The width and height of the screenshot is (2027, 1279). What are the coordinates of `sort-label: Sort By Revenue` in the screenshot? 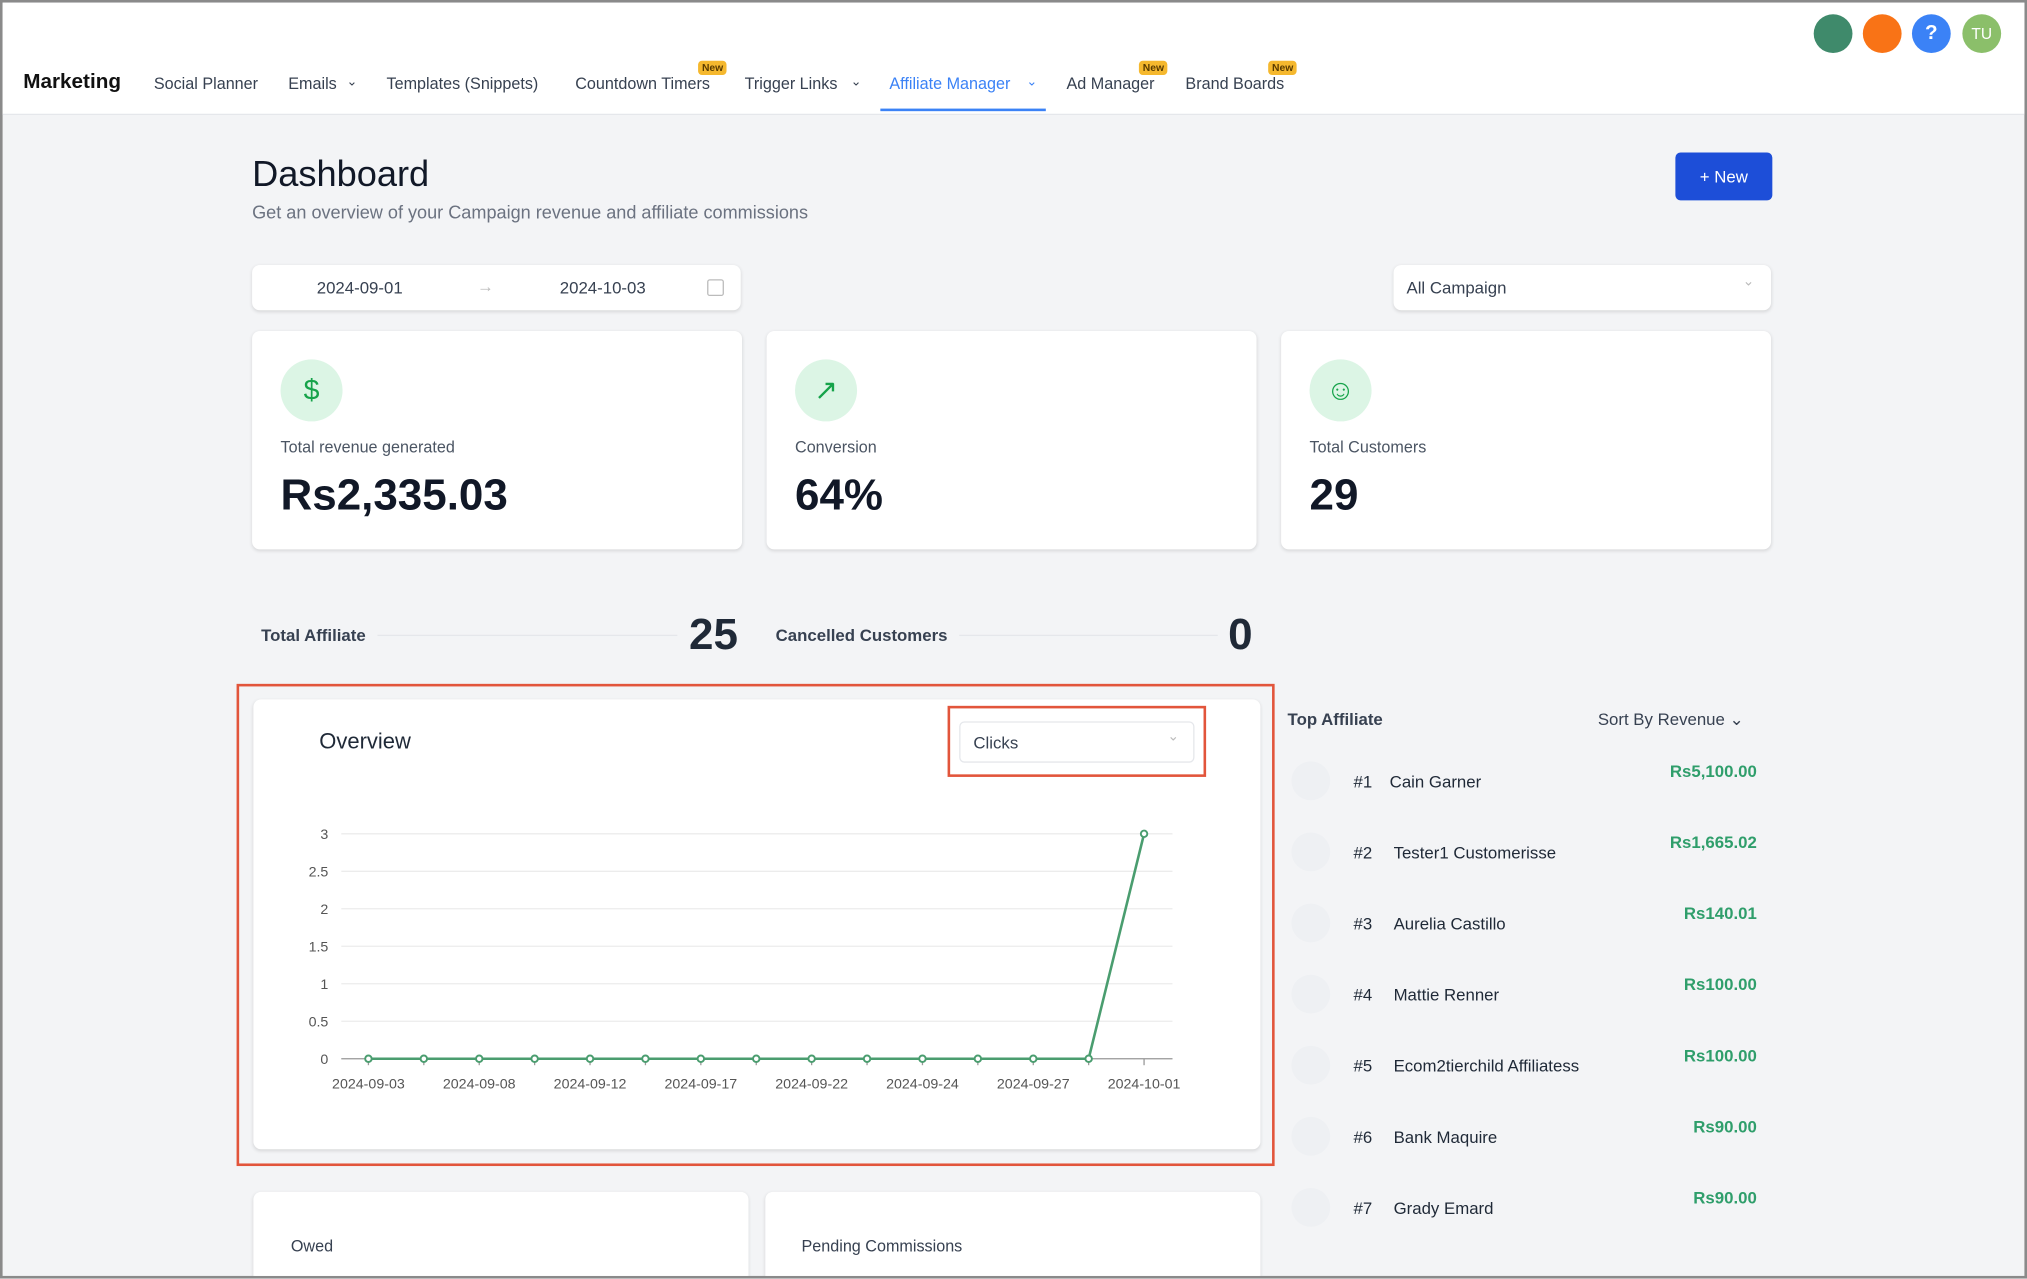 It's located at (1661, 719).